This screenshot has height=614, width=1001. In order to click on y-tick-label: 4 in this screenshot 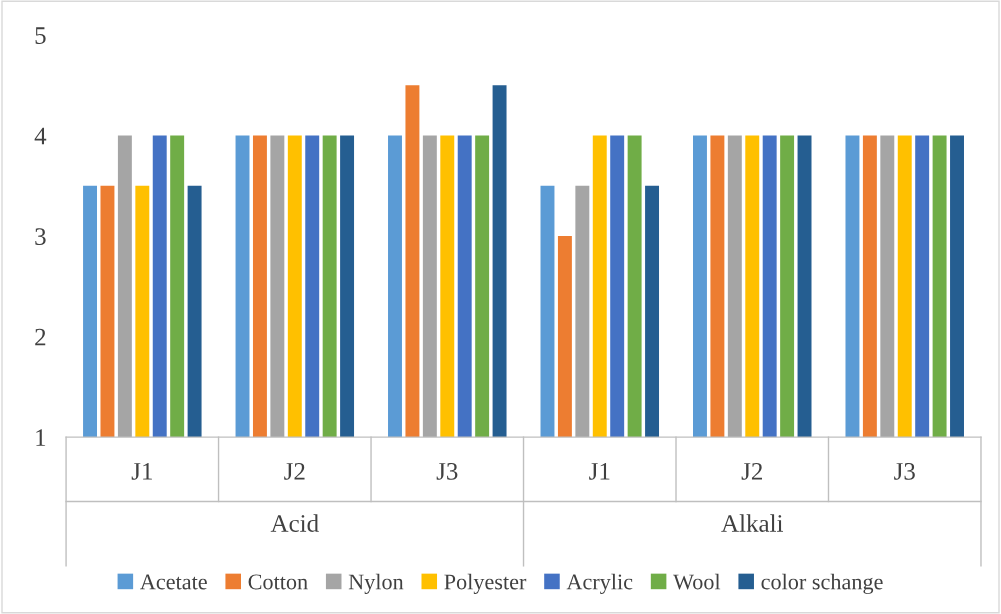, I will do `click(40, 136)`.